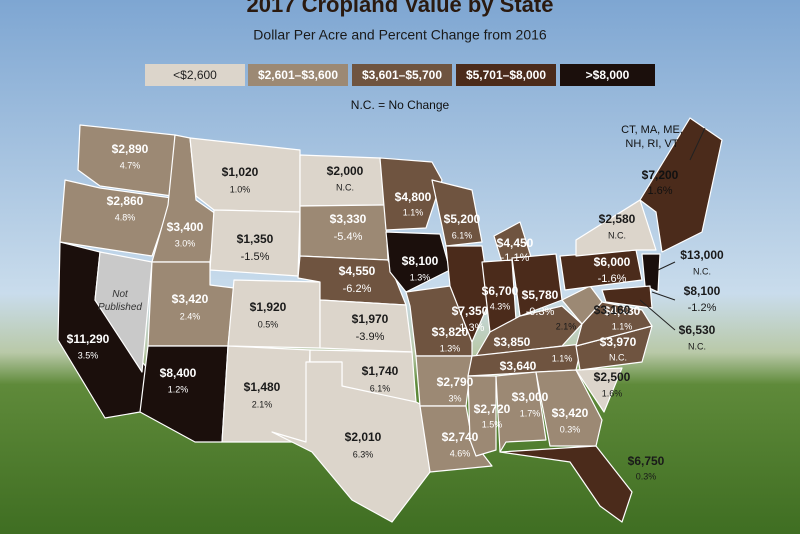 The width and height of the screenshot is (800, 534). What do you see at coordinates (540, 295) in the screenshot?
I see `state-value: $5,780` at bounding box center [540, 295].